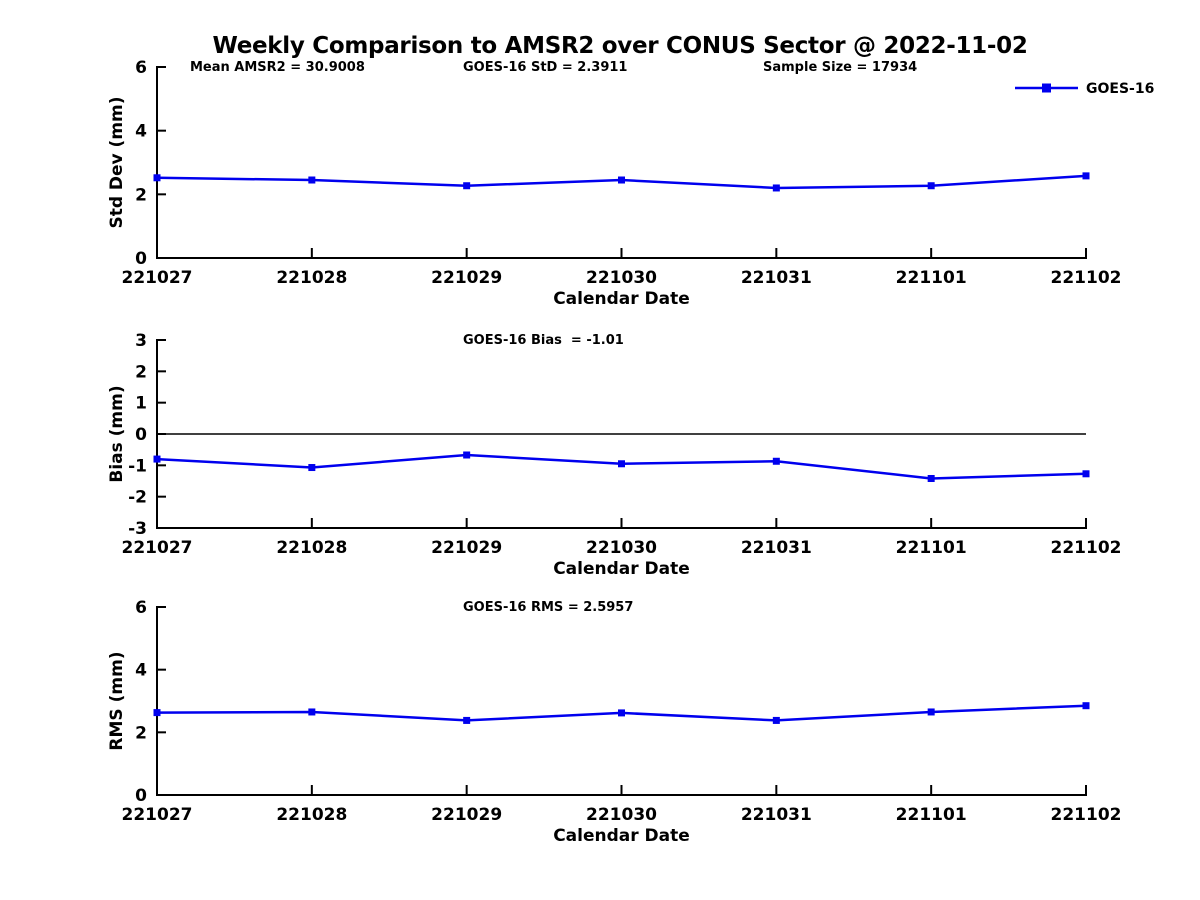 Image resolution: width=1200 pixels, height=900 pixels. Describe the element at coordinates (545, 67) in the screenshot. I see `stat-annotation: GOES-16 StD = 2.3911` at that location.